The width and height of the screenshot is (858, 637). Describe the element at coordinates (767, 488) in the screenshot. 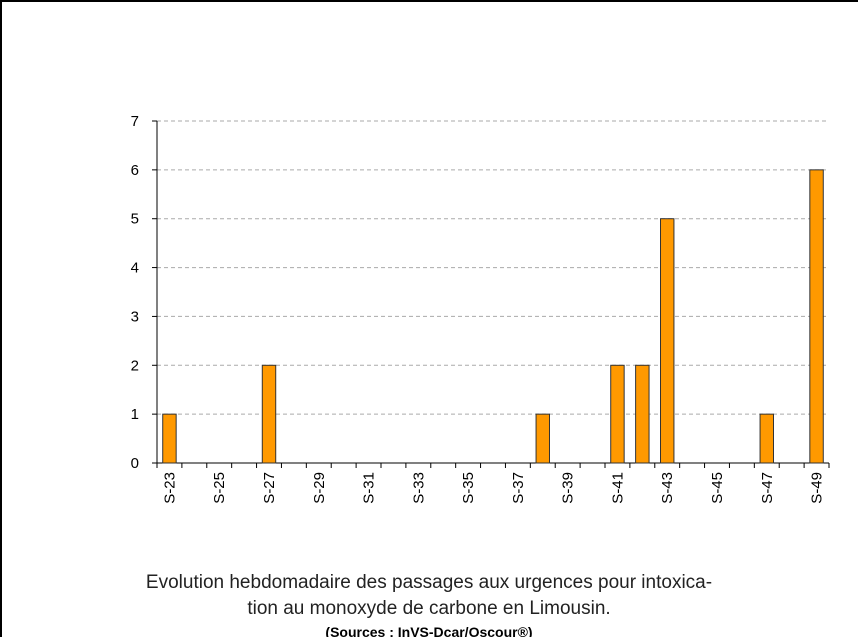

I see `x-tick-label: S-47` at that location.